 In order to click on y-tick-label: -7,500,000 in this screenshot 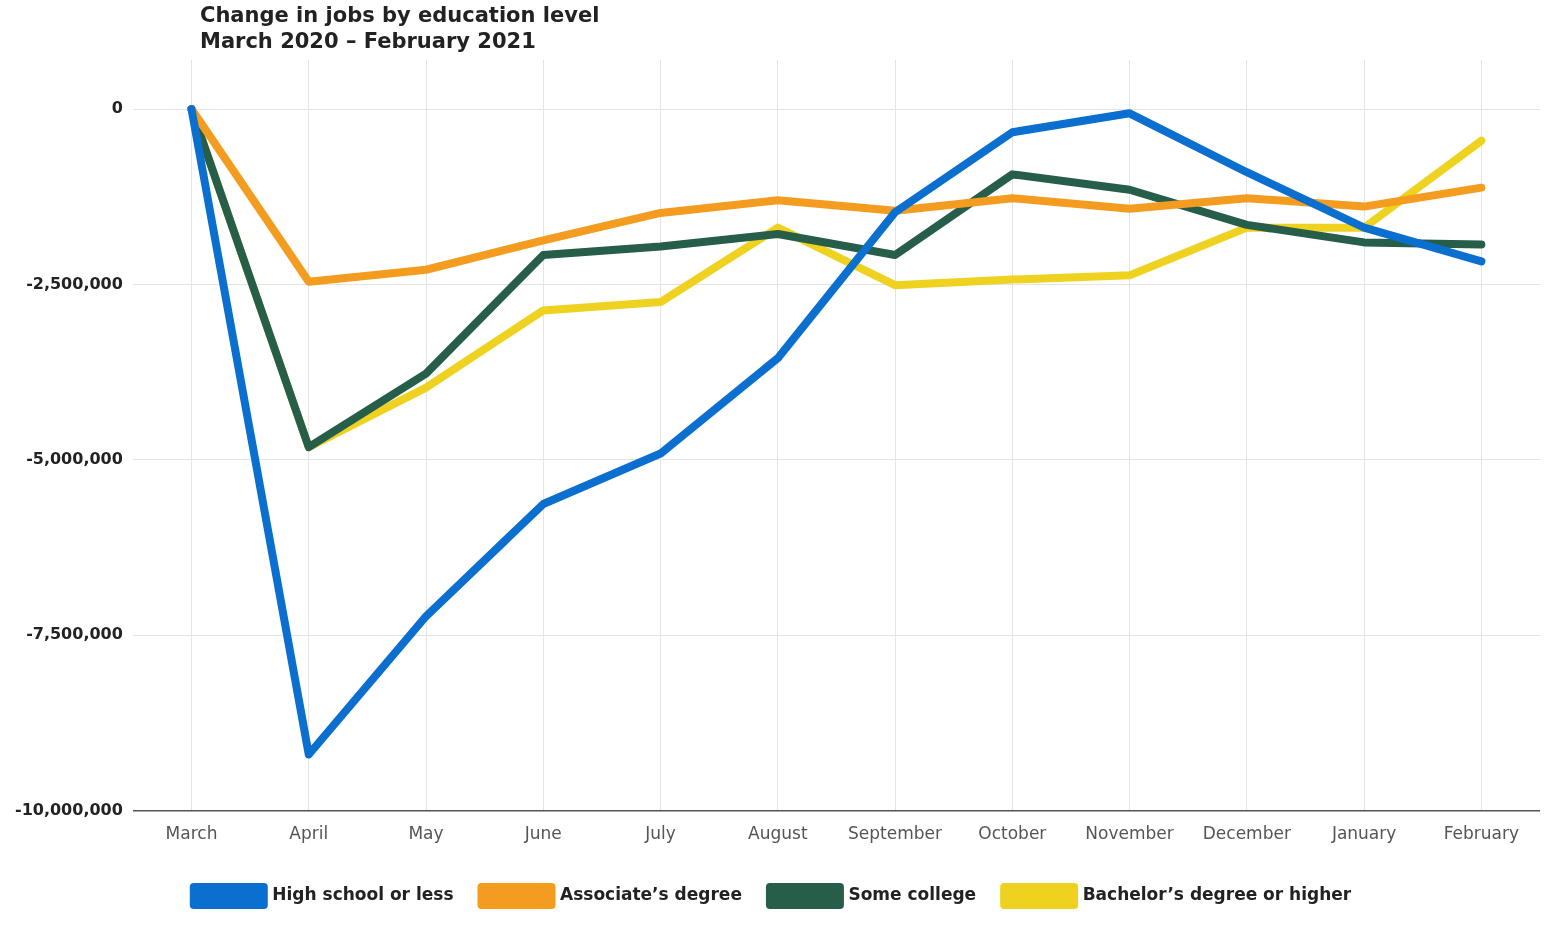, I will do `click(74, 634)`.